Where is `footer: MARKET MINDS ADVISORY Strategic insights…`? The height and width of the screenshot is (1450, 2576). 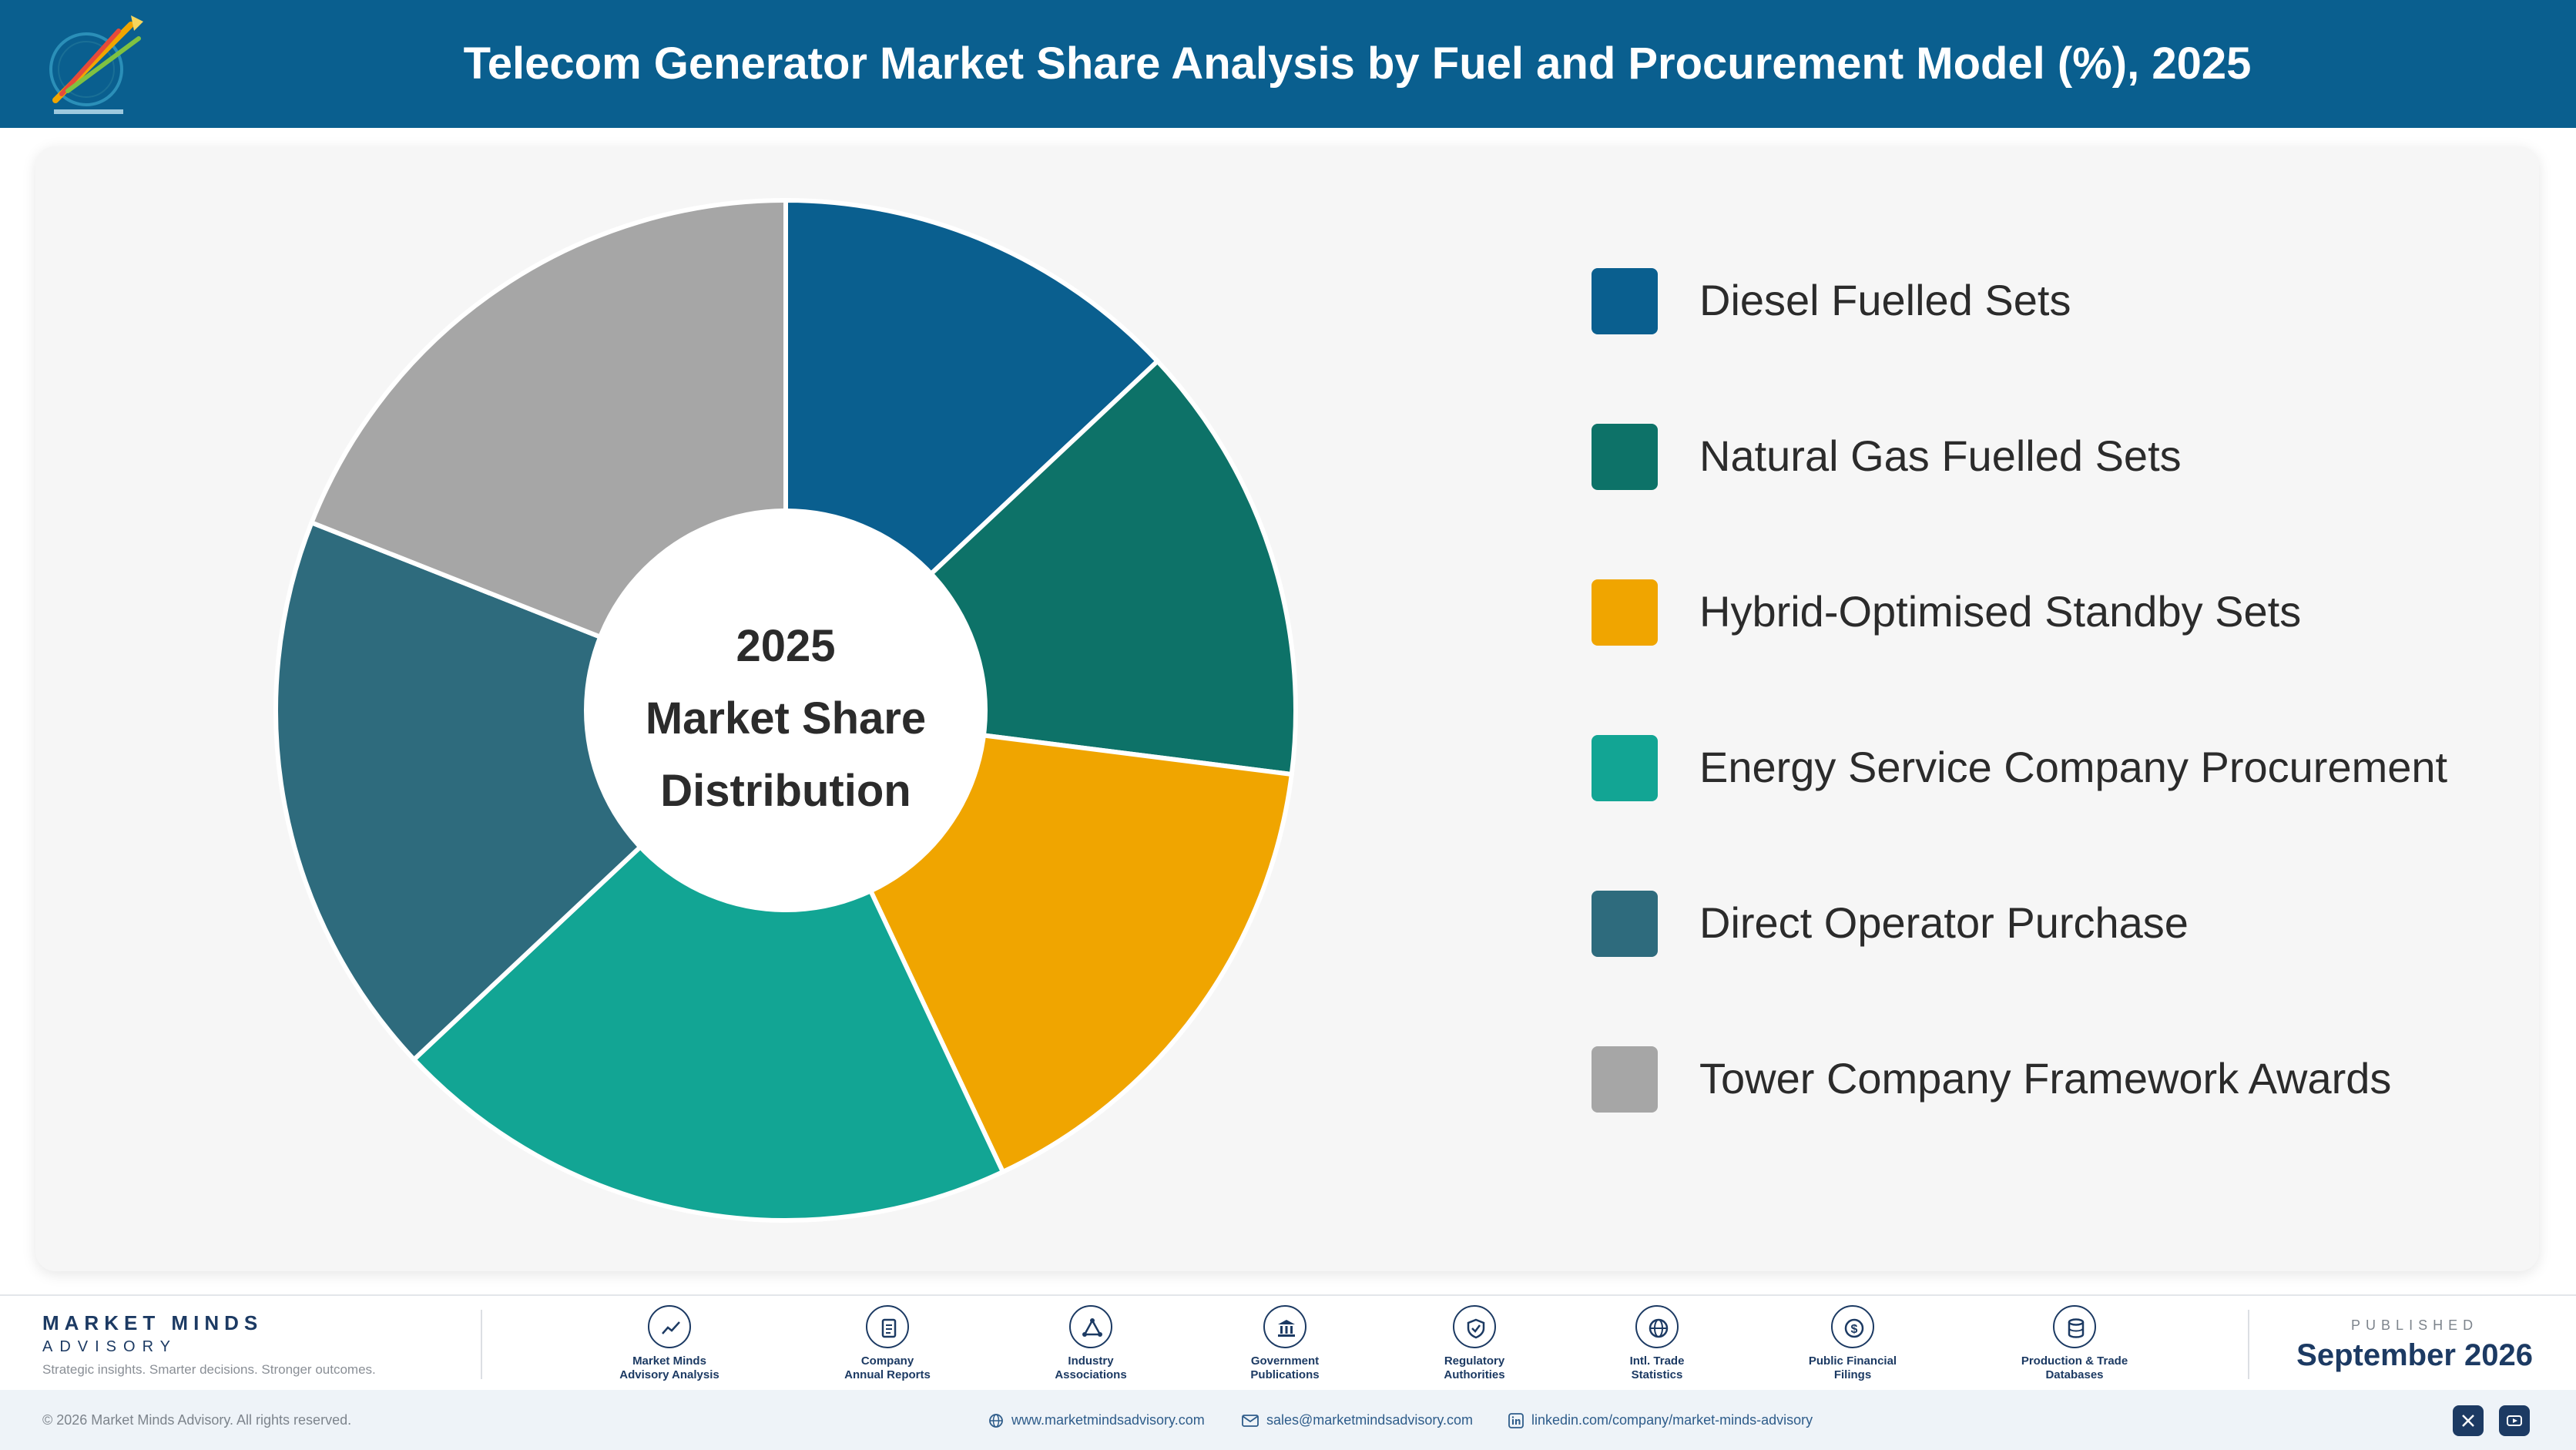
footer: MARKET MINDS ADVISORY Strategic insights… is located at coordinates (1288, 1341).